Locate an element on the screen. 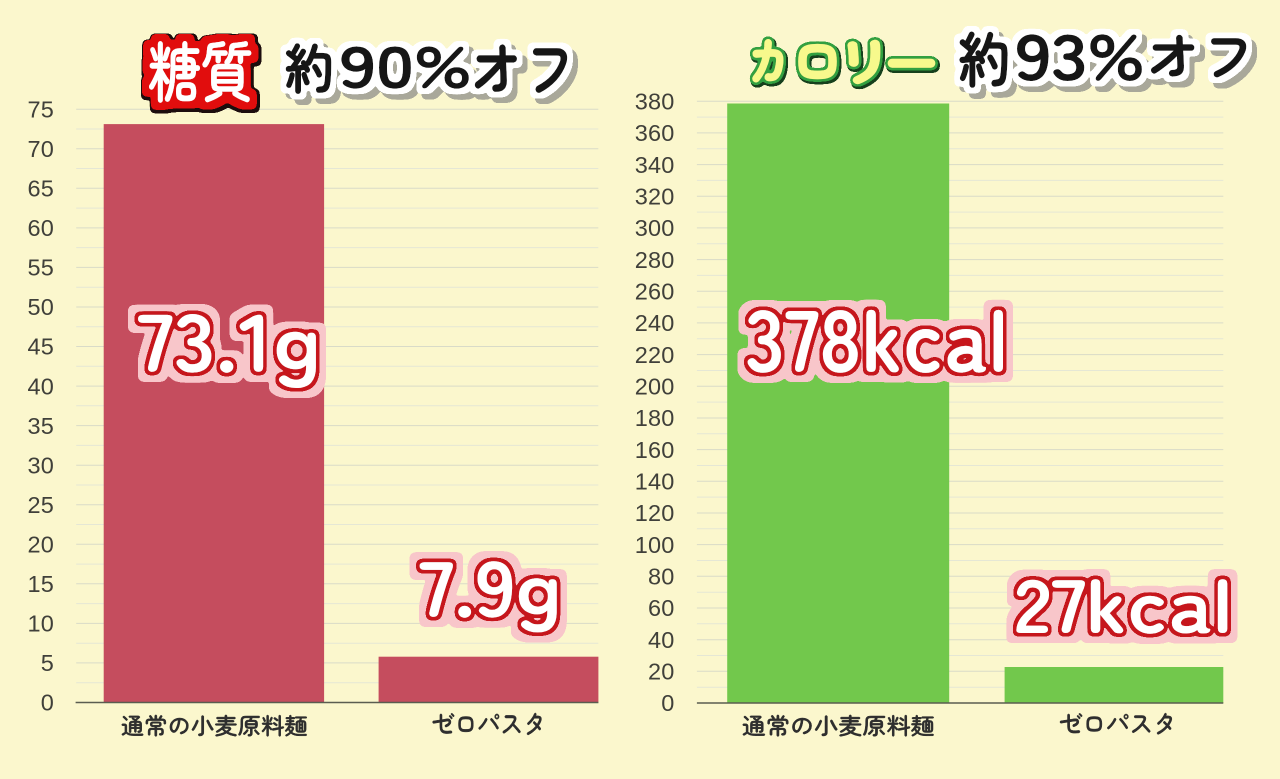 This screenshot has height=779, width=1280. svg-text: 220 is located at coordinates (655, 355).